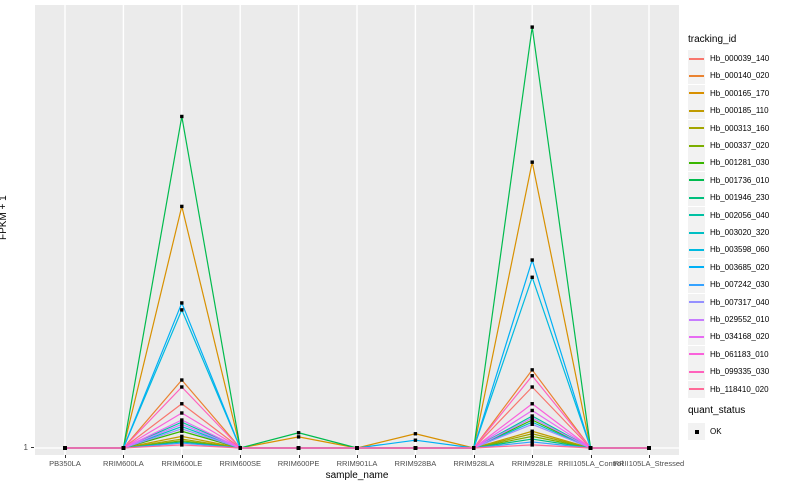  I want to click on x-tick-label-RRIM600PE: RRIM600PE, so click(298, 463).